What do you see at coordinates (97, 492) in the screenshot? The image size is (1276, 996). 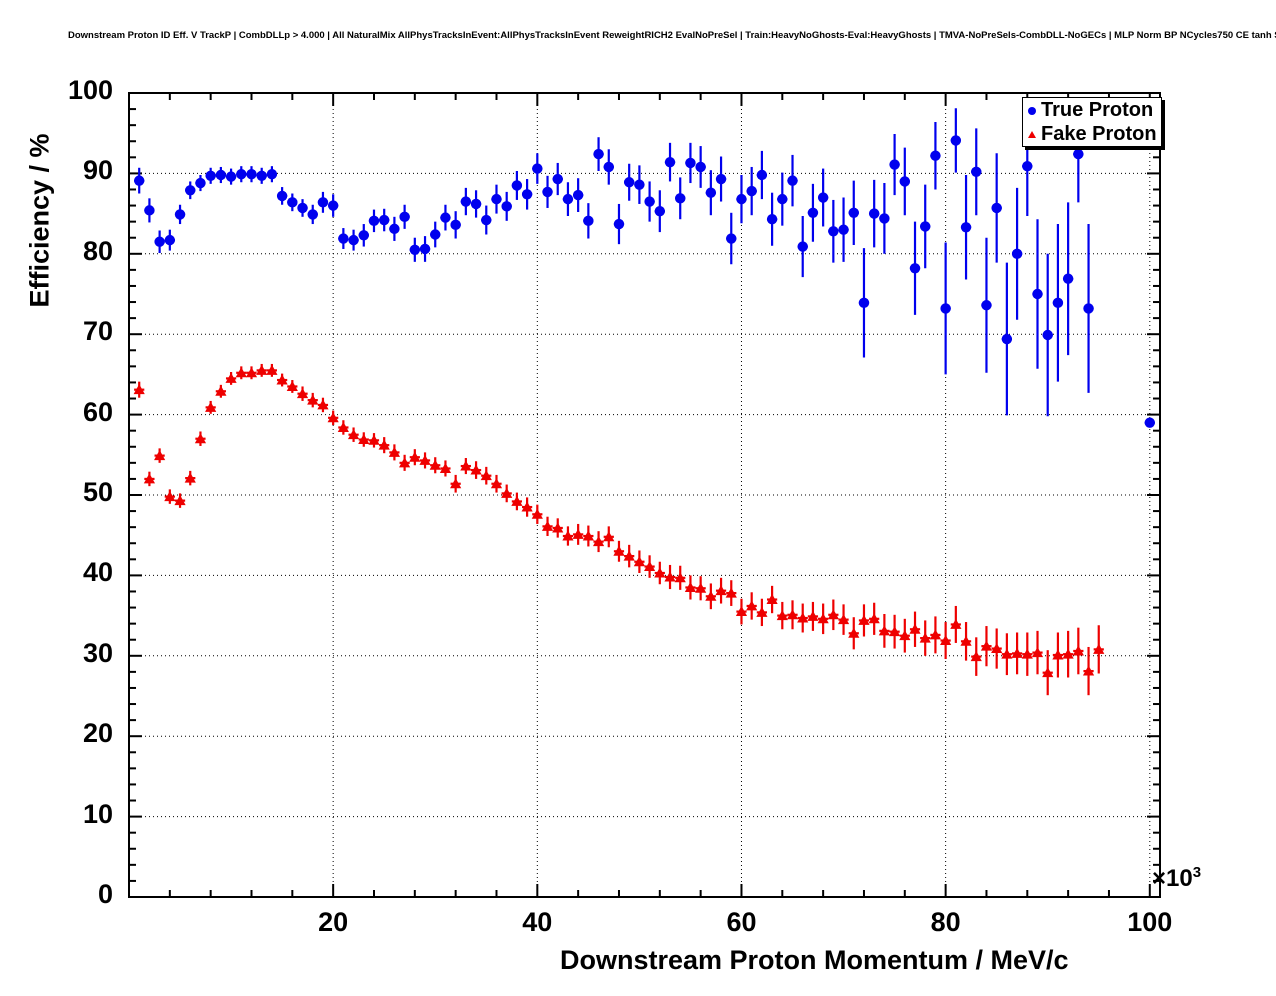 I see `y-axis-tick-label: 50` at bounding box center [97, 492].